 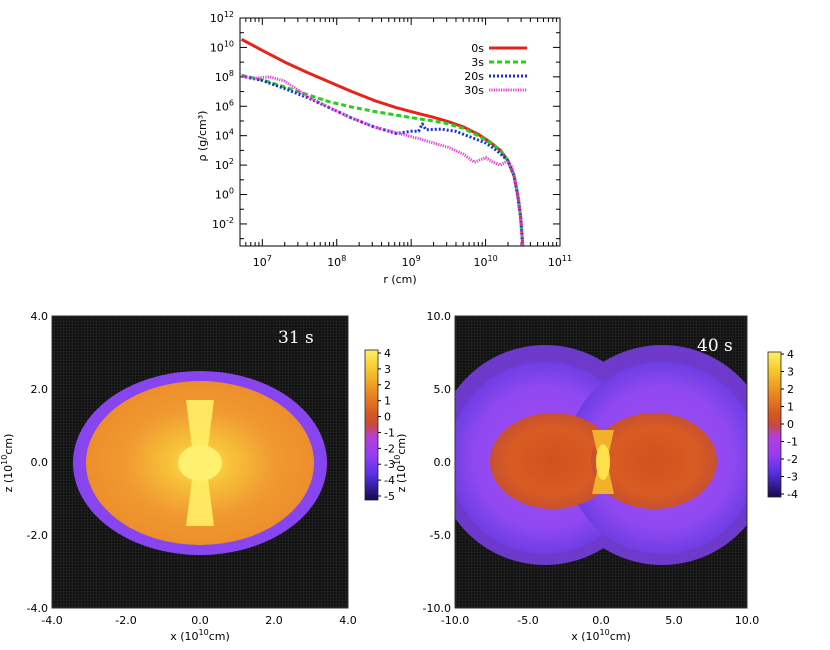 What do you see at coordinates (400, 463) in the screenshot?
I see `panel-40s-y-label: z (1010cm)` at bounding box center [400, 463].